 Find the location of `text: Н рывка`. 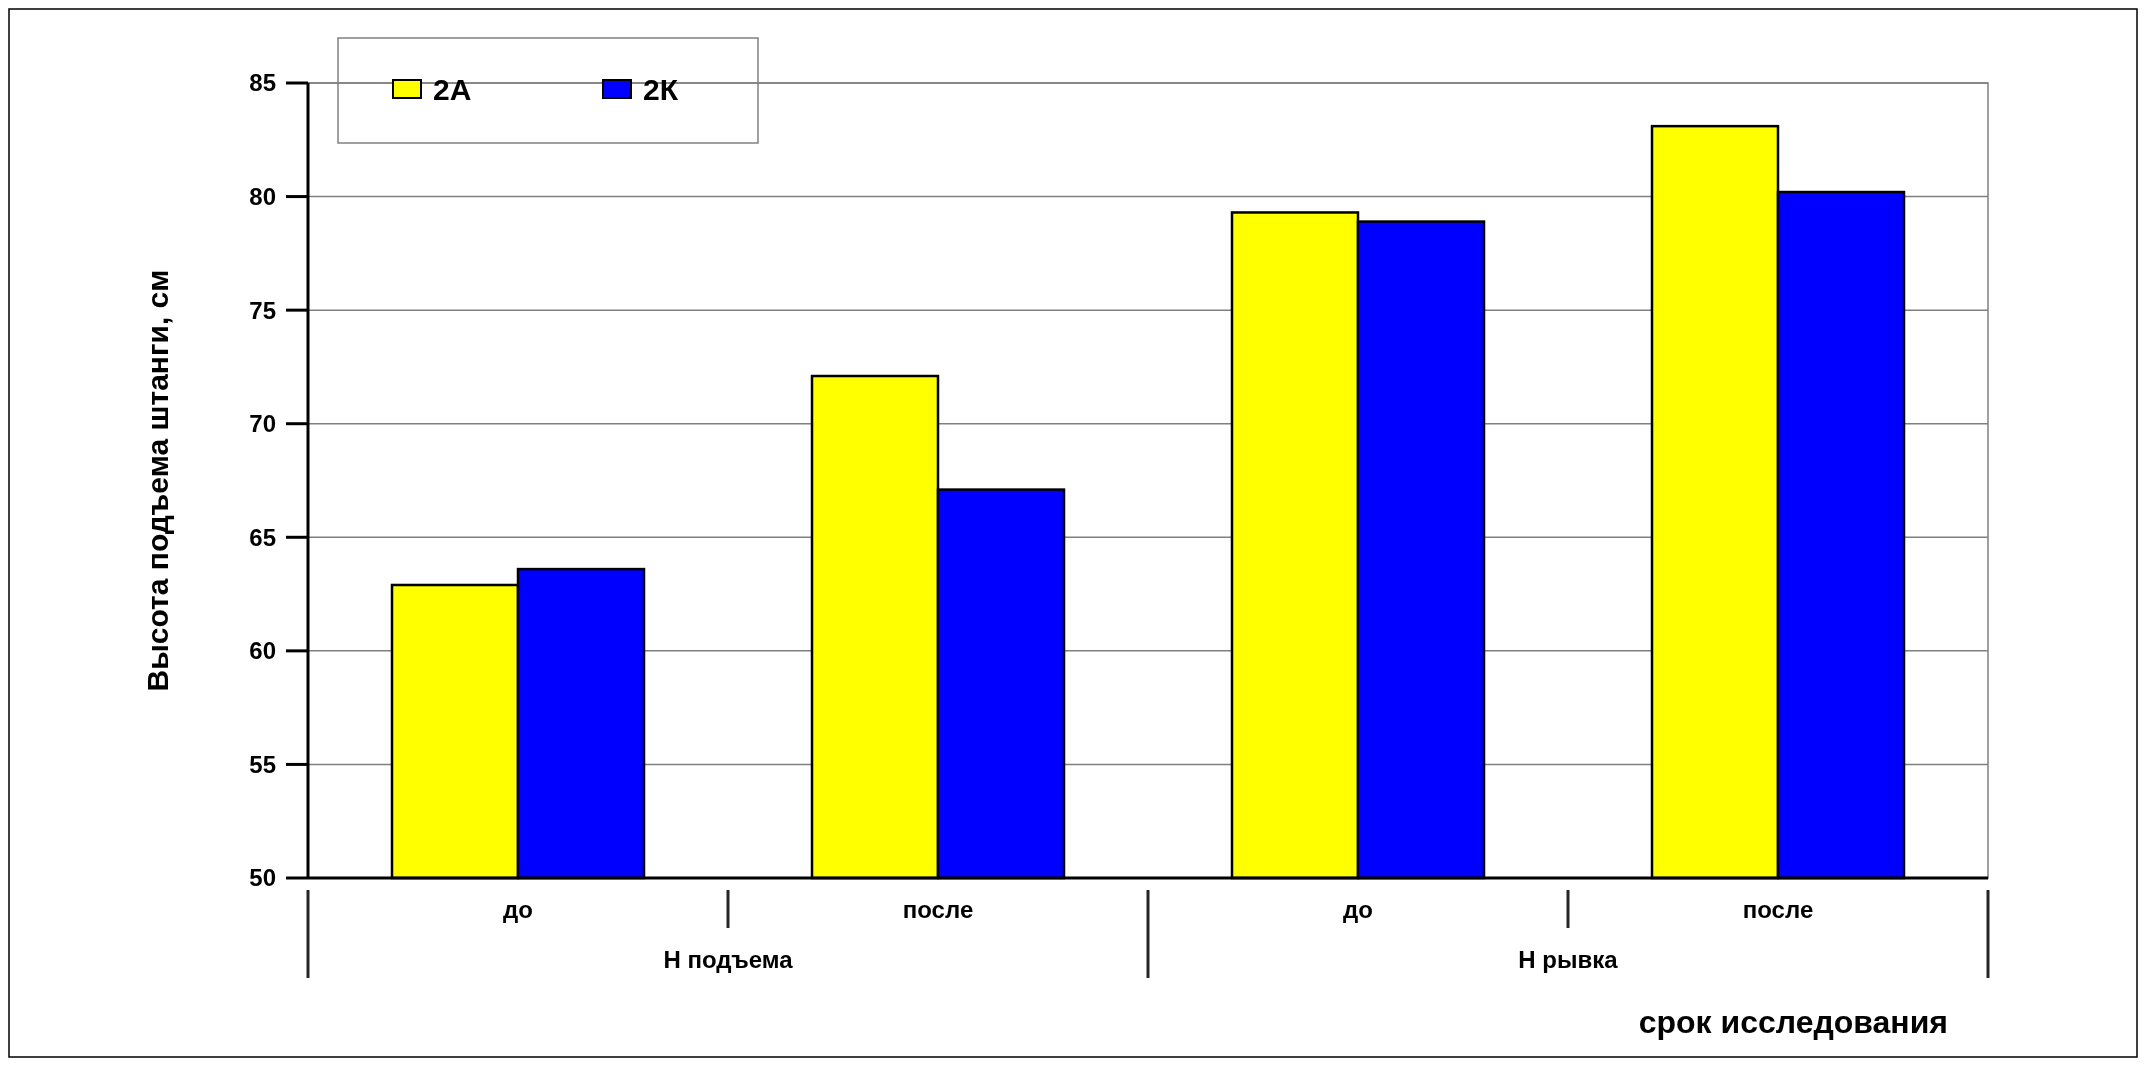

text: Н рывка is located at coordinates (1568, 959).